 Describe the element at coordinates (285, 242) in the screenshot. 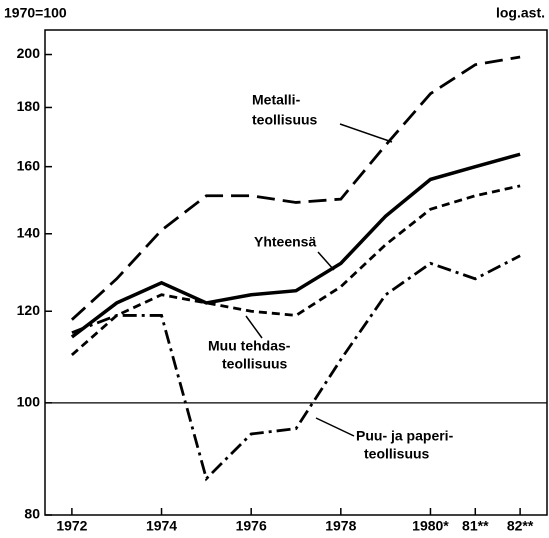

I see `annotation: Yhteensä` at that location.